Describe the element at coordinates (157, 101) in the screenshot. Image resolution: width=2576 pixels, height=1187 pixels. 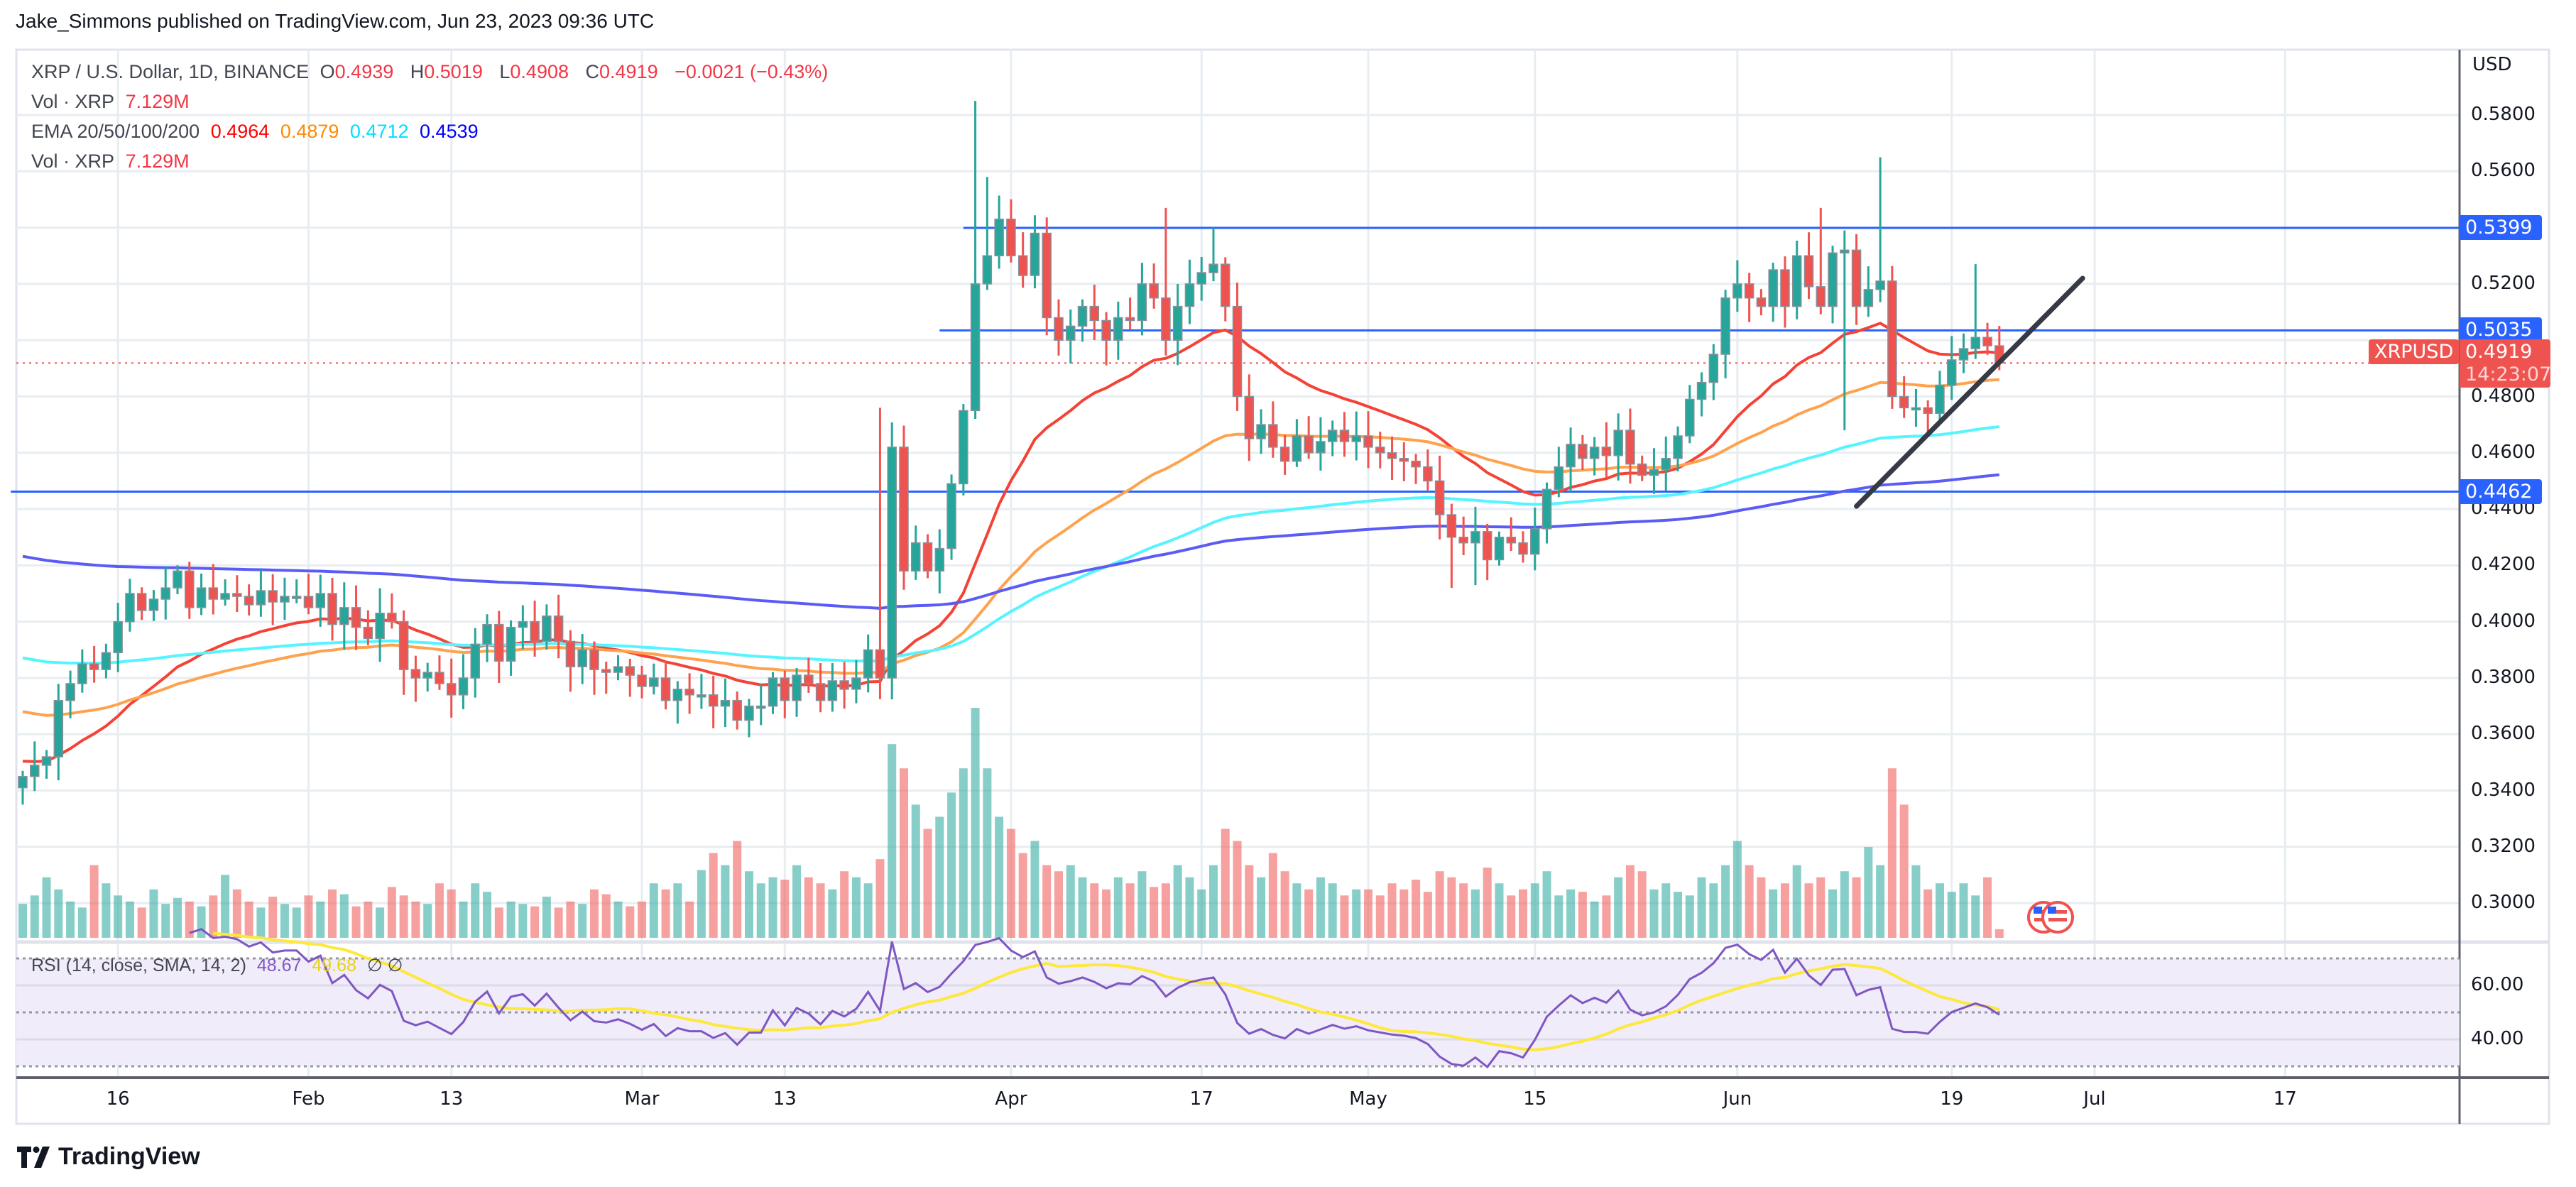
I see `volume-value: 7.129M` at that location.